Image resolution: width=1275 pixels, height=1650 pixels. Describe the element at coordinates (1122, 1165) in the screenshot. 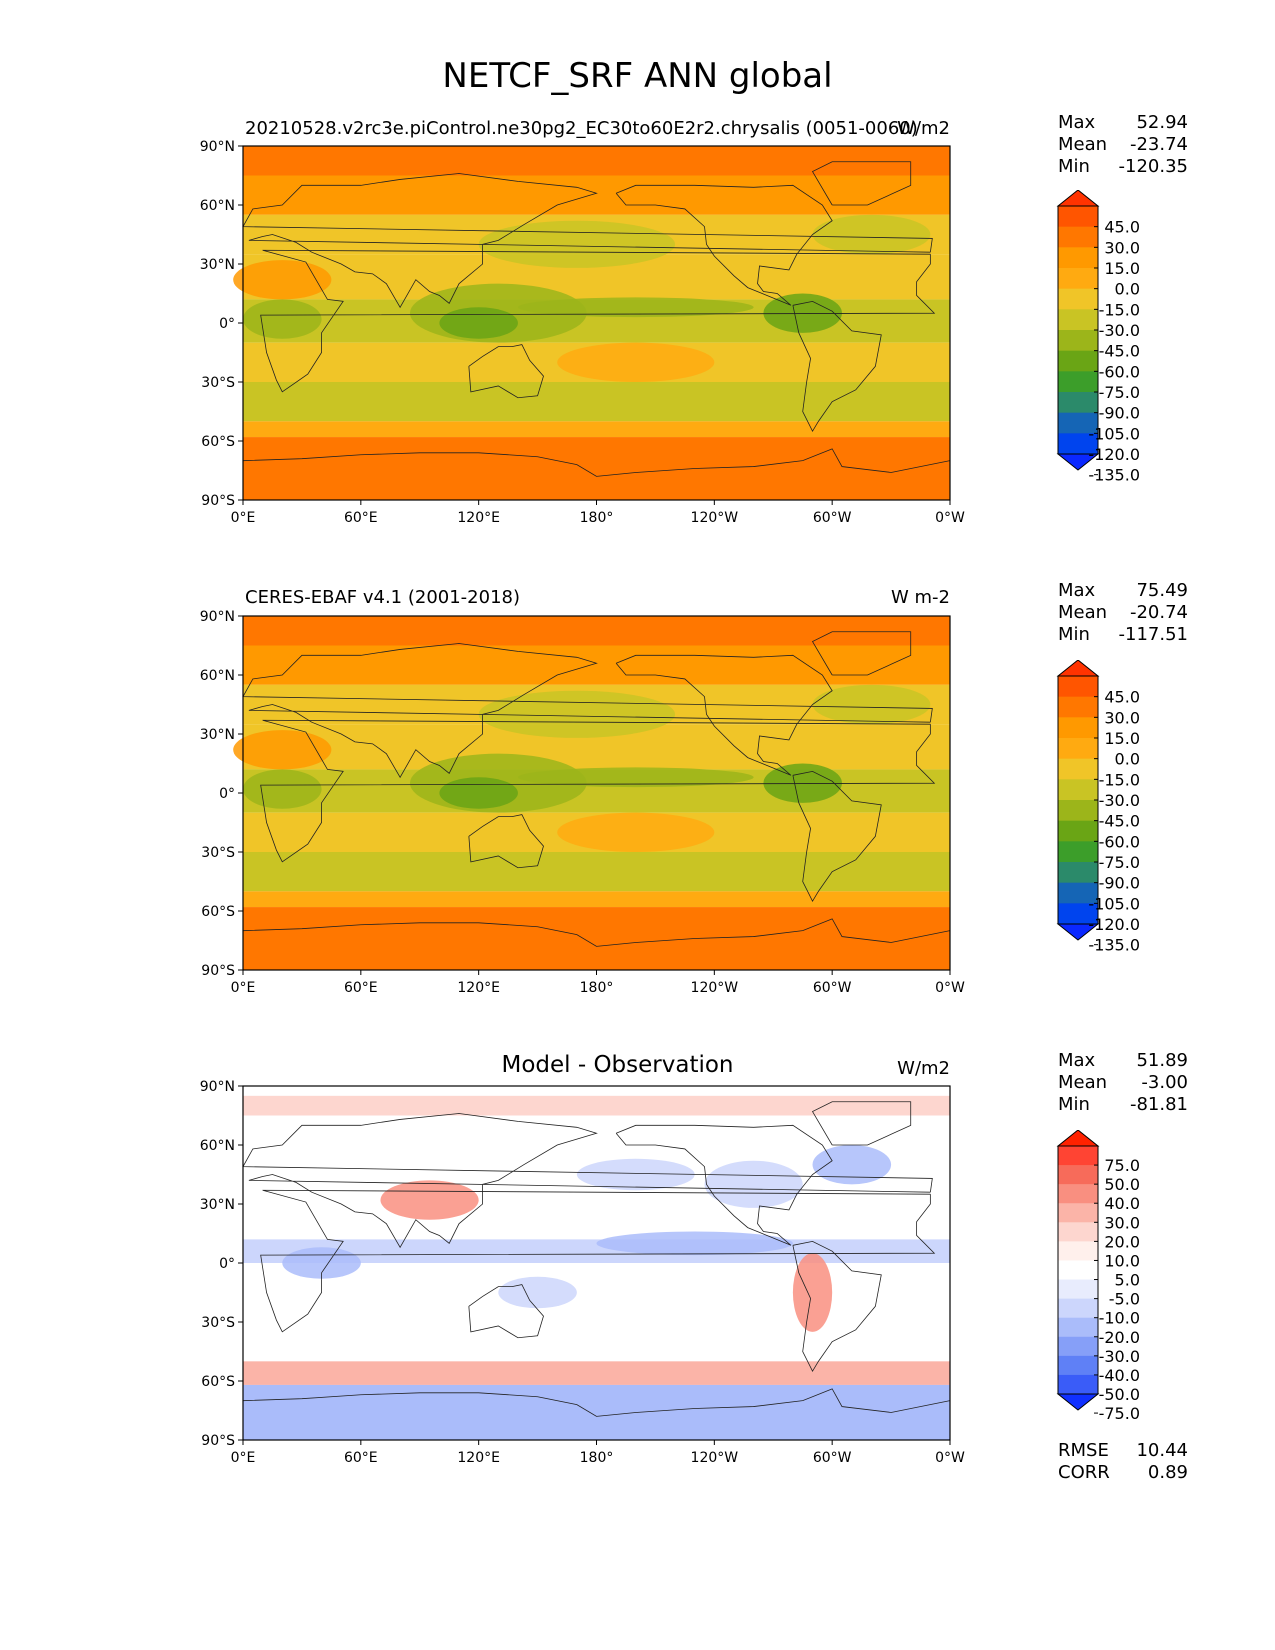

I see `colorbar-tick-label: 75.0` at that location.